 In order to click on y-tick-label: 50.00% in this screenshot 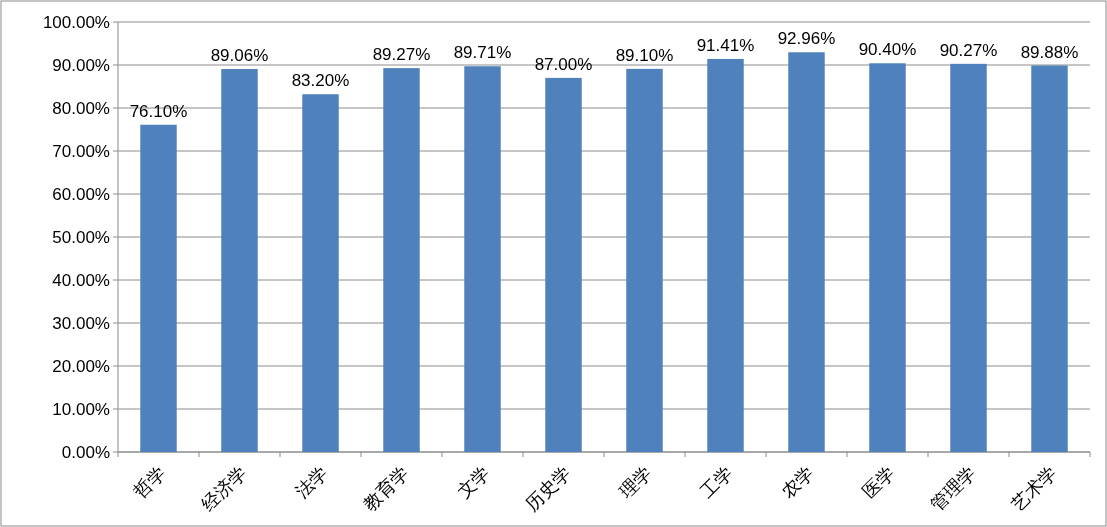, I will do `click(81, 237)`.